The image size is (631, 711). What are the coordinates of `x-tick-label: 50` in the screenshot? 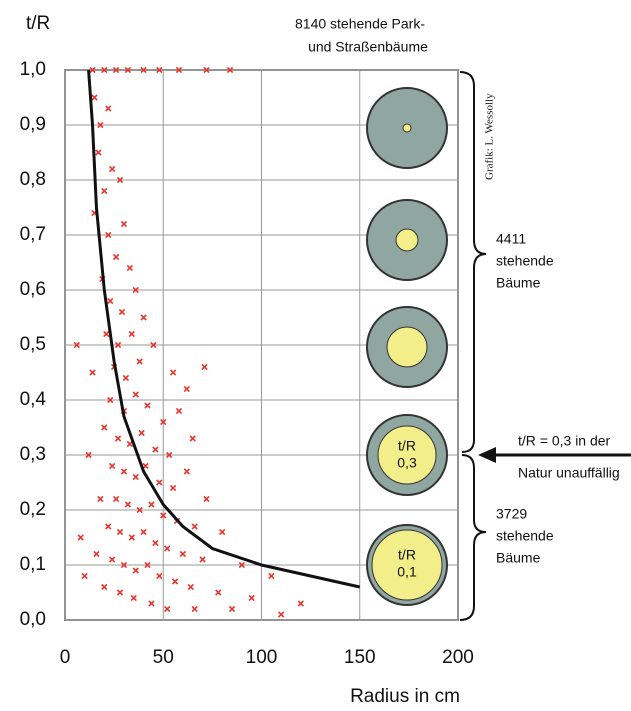 It's located at (163, 657).